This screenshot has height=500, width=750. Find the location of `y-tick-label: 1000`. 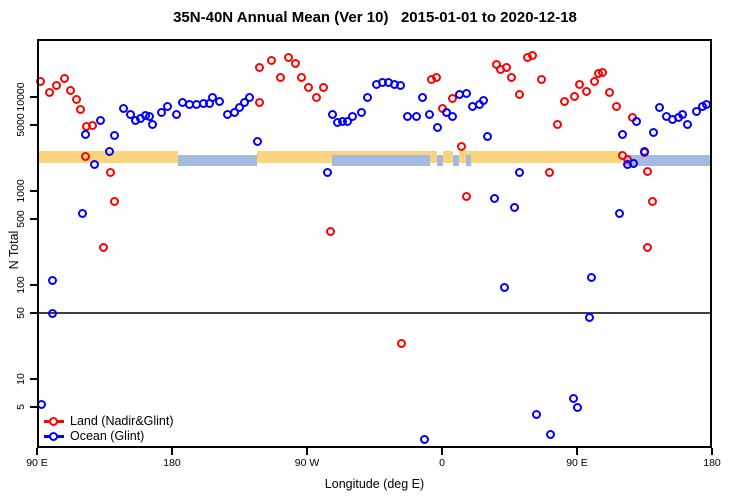

y-tick-label: 1000 is located at coordinates (21, 190).